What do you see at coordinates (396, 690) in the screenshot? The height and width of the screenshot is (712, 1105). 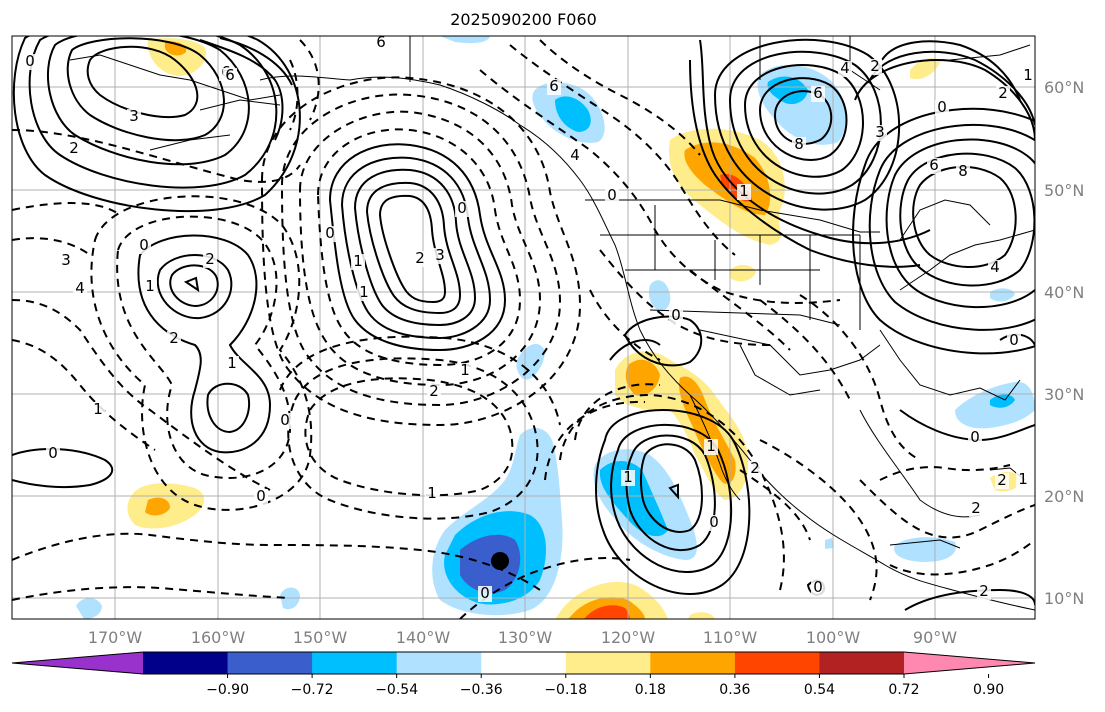 I see `colorbar-label: −0.54` at bounding box center [396, 690].